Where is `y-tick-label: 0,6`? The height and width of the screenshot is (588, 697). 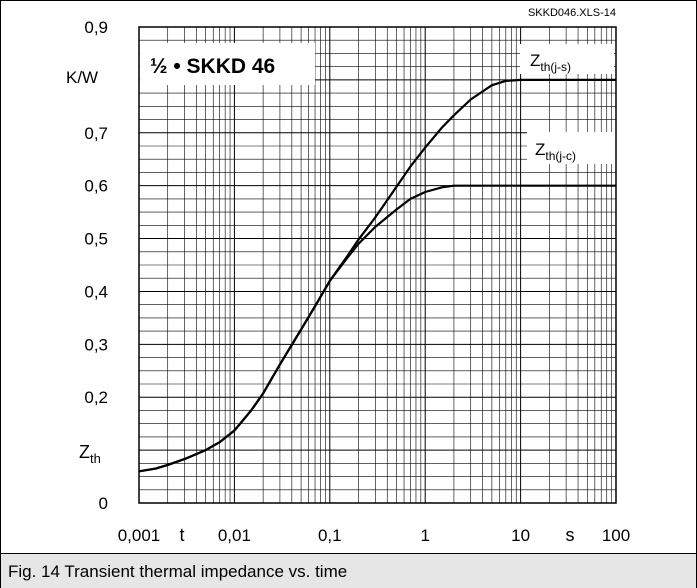
y-tick-label: 0,6 is located at coordinates (96, 186).